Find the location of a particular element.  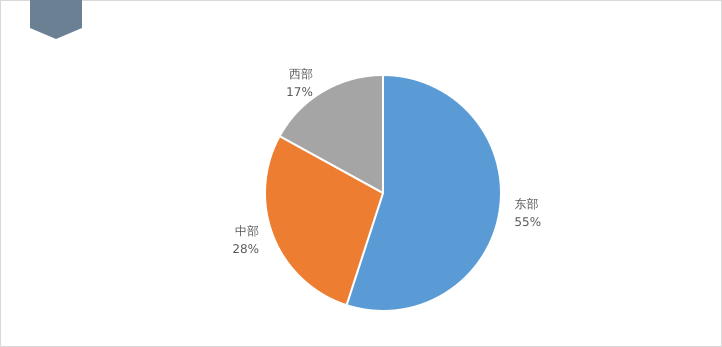

data-label: 28% is located at coordinates (245, 249).